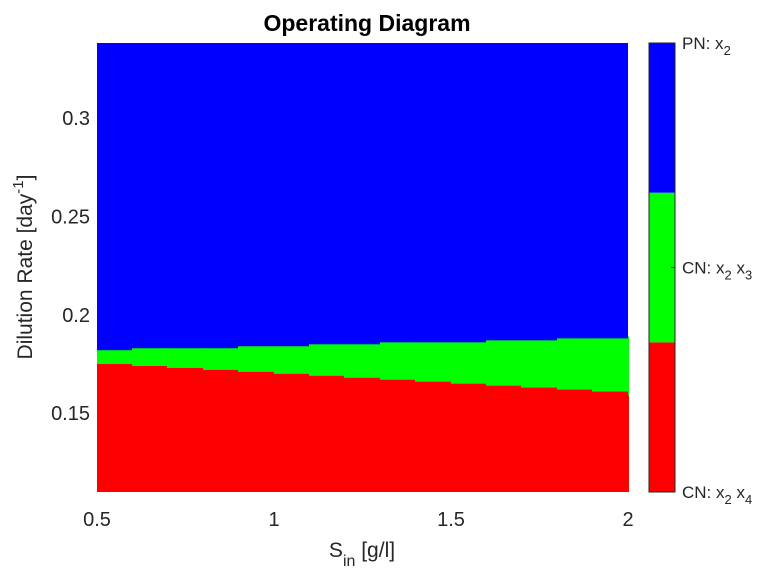  Describe the element at coordinates (25, 178) in the screenshot. I see `y-axis-label-rest: ]` at that location.